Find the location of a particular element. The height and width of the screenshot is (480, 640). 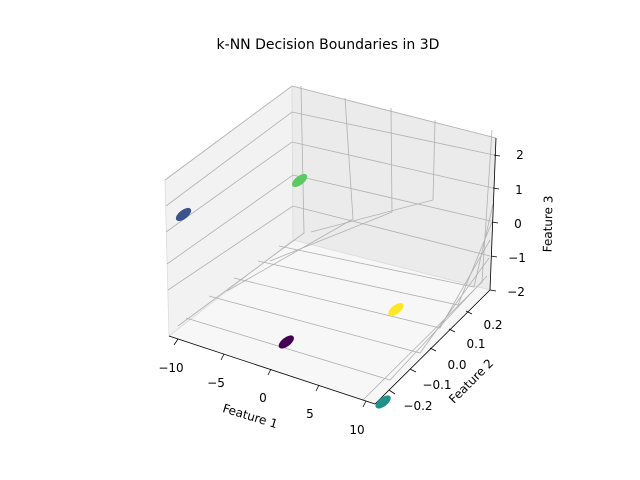

chart-title: k-NN Decision Boundaries in 3D is located at coordinates (328, 45).